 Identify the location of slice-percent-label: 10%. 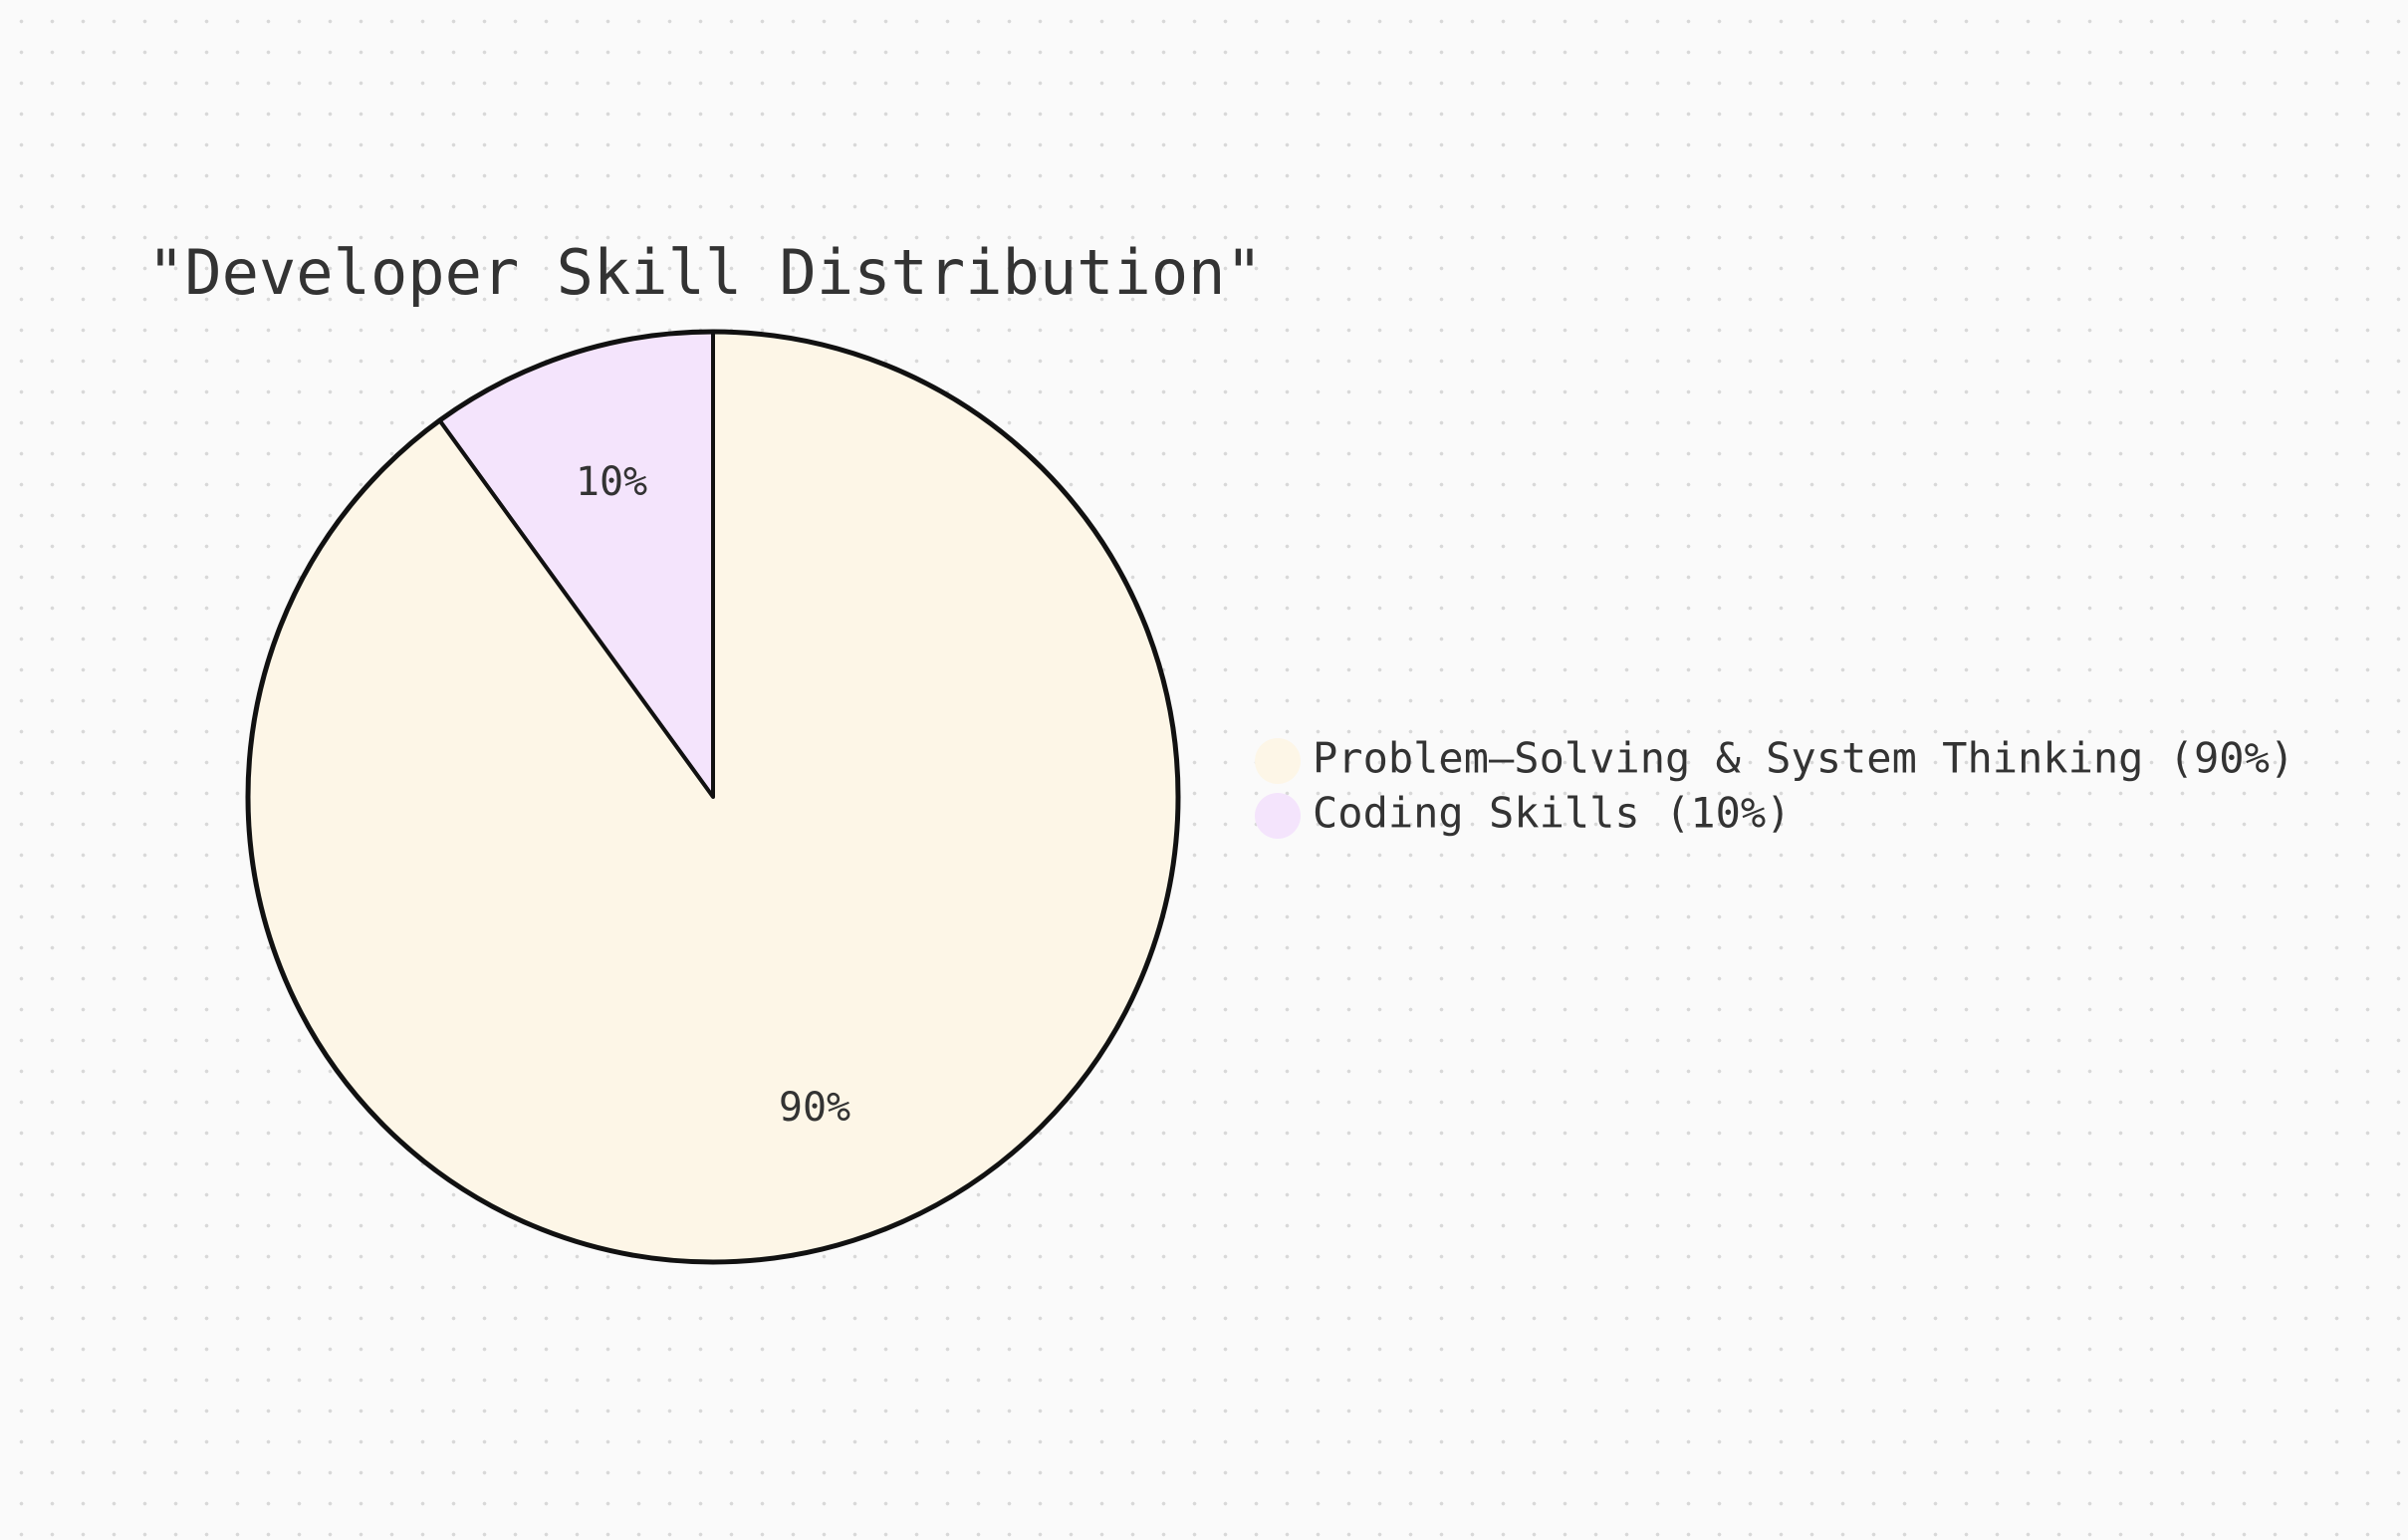
(611, 482).